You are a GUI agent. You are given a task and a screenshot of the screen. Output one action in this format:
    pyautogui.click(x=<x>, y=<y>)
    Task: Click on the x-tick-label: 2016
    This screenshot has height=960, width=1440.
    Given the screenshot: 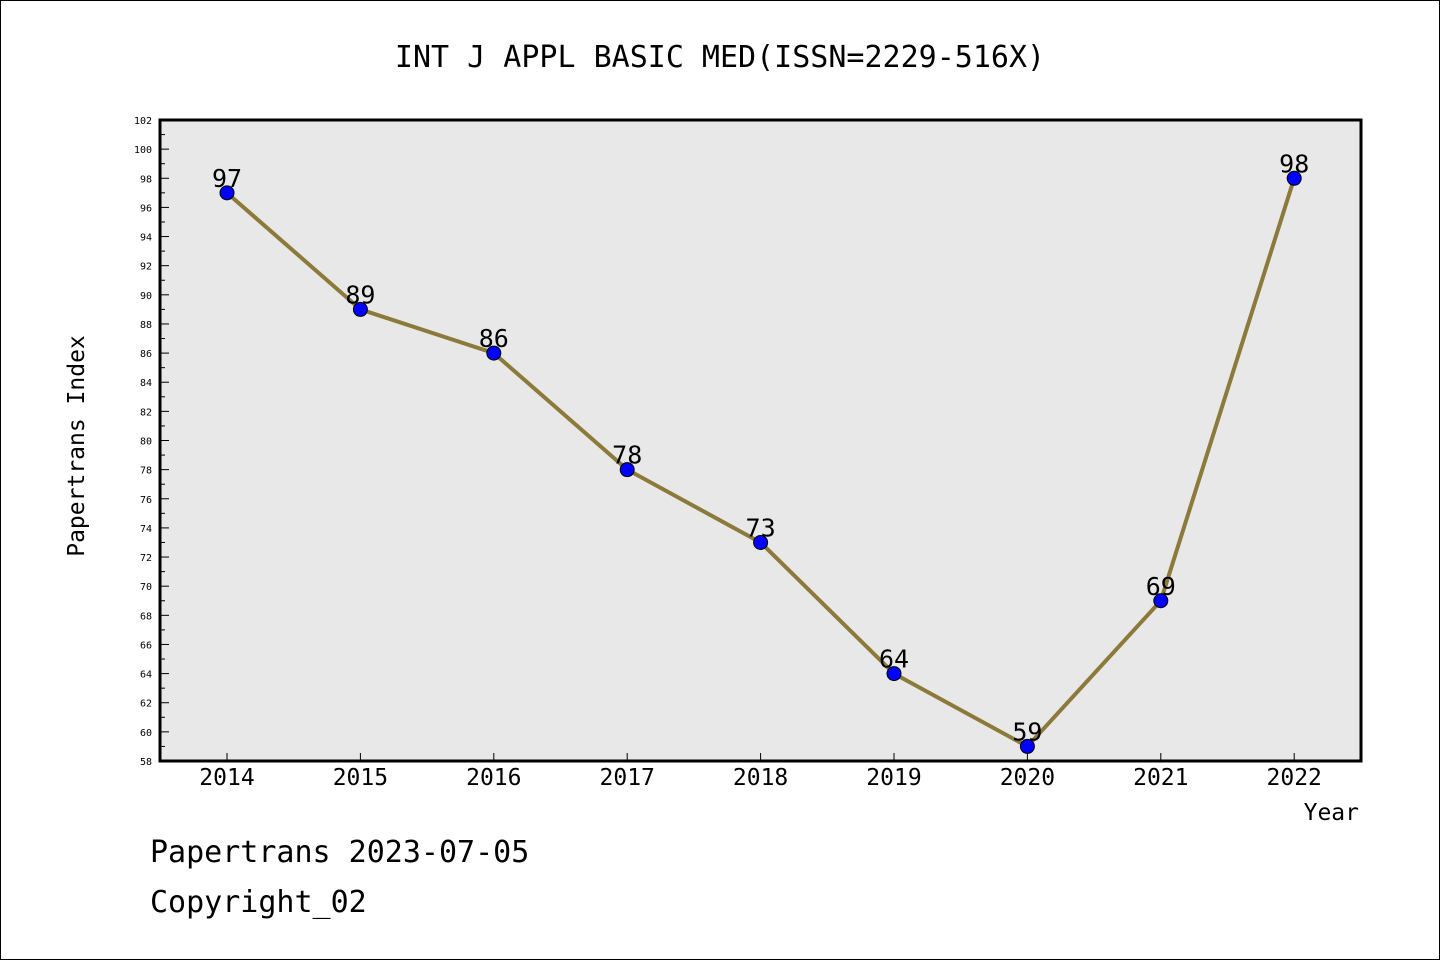 What is the action you would take?
    pyautogui.click(x=493, y=778)
    